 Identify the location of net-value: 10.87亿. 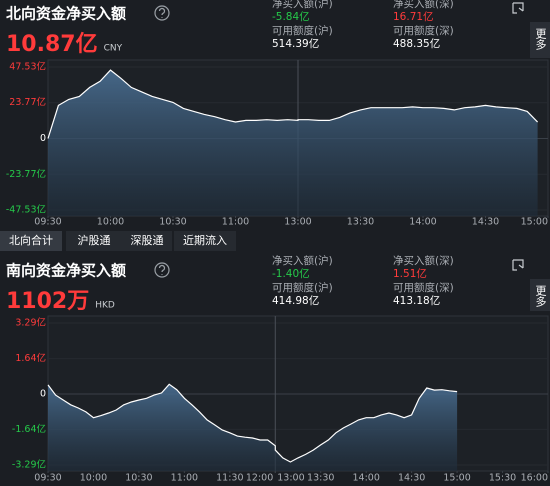
(52, 44).